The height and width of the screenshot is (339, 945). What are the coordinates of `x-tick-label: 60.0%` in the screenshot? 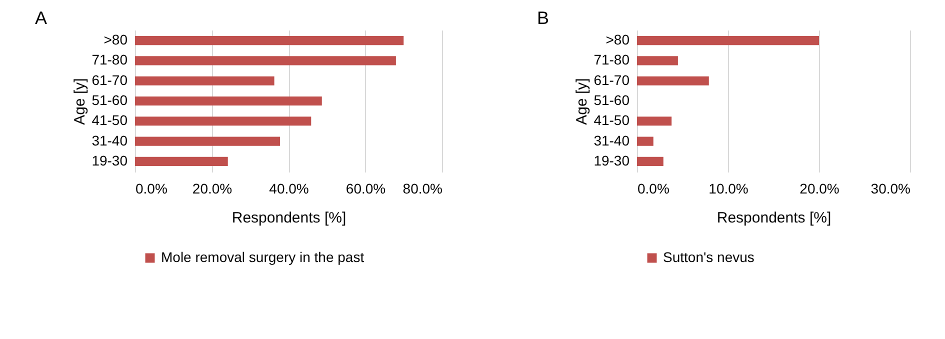 It's located at (366, 188).